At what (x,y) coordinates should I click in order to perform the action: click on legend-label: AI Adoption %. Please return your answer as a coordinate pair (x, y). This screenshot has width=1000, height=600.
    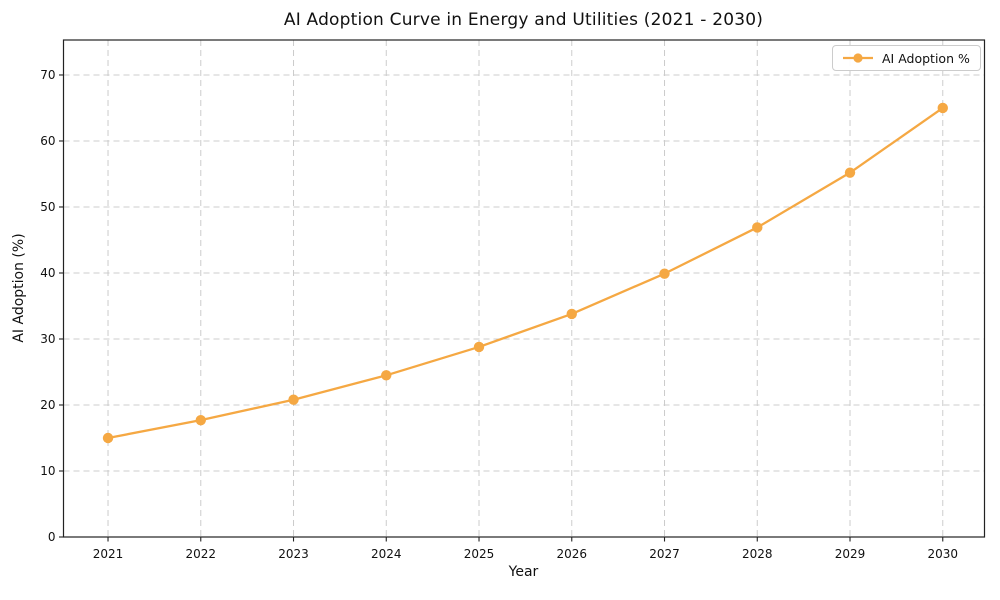
    Looking at the image, I should click on (926, 58).